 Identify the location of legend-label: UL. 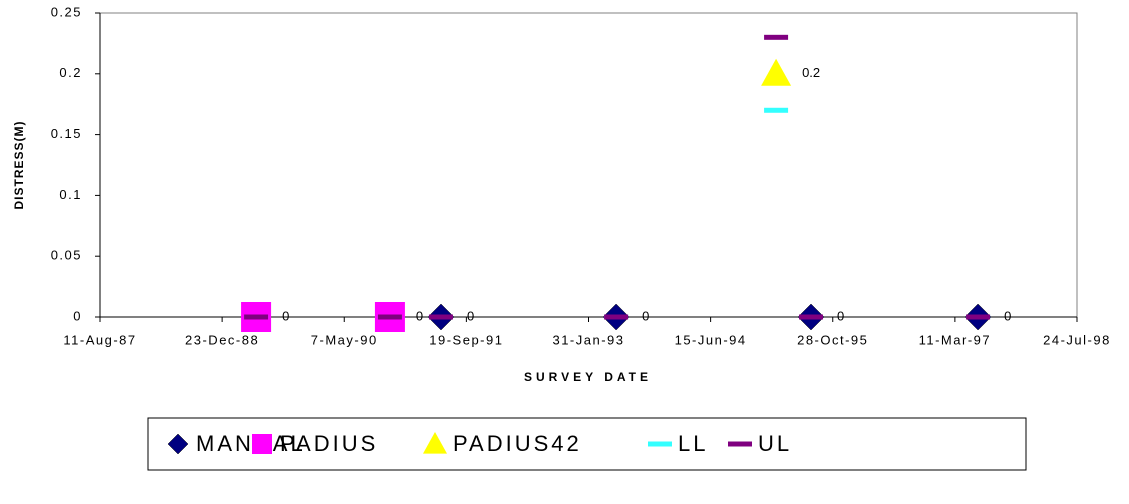
(775, 443).